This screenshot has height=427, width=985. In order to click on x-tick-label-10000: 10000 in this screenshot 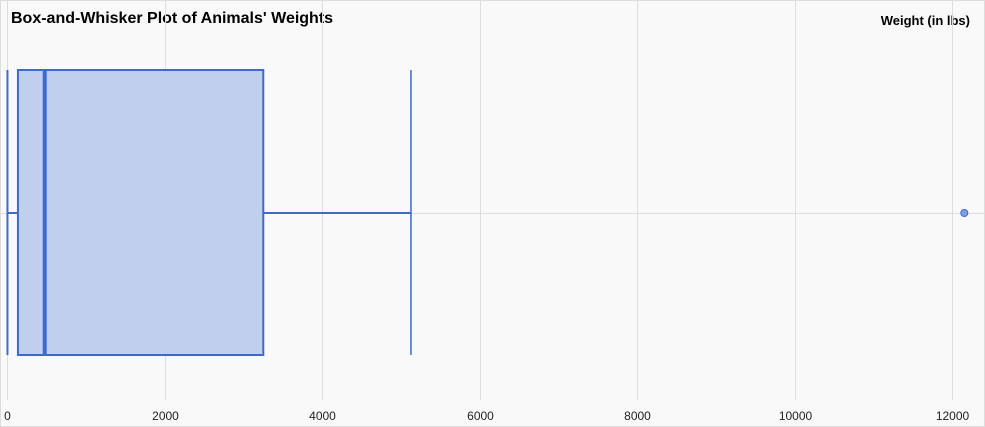, I will do `click(796, 416)`.